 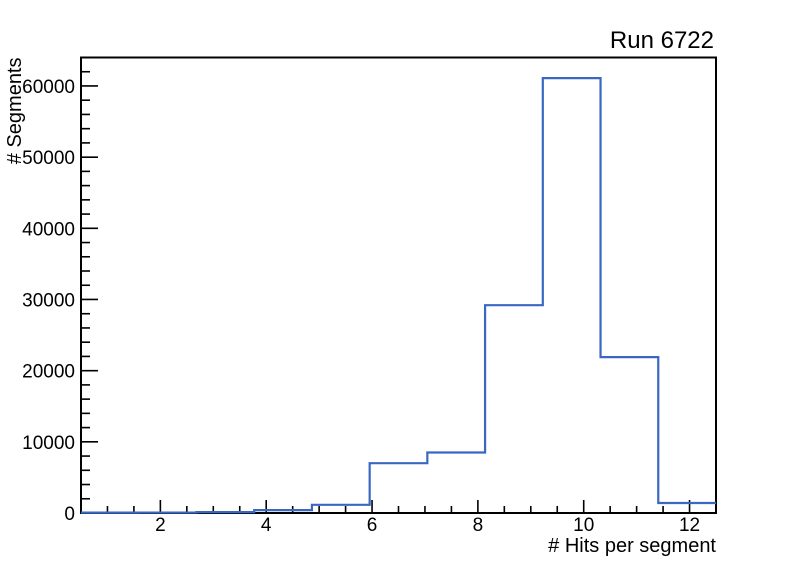 What do you see at coordinates (48, 158) in the screenshot?
I see `y-tick-label: 50000` at bounding box center [48, 158].